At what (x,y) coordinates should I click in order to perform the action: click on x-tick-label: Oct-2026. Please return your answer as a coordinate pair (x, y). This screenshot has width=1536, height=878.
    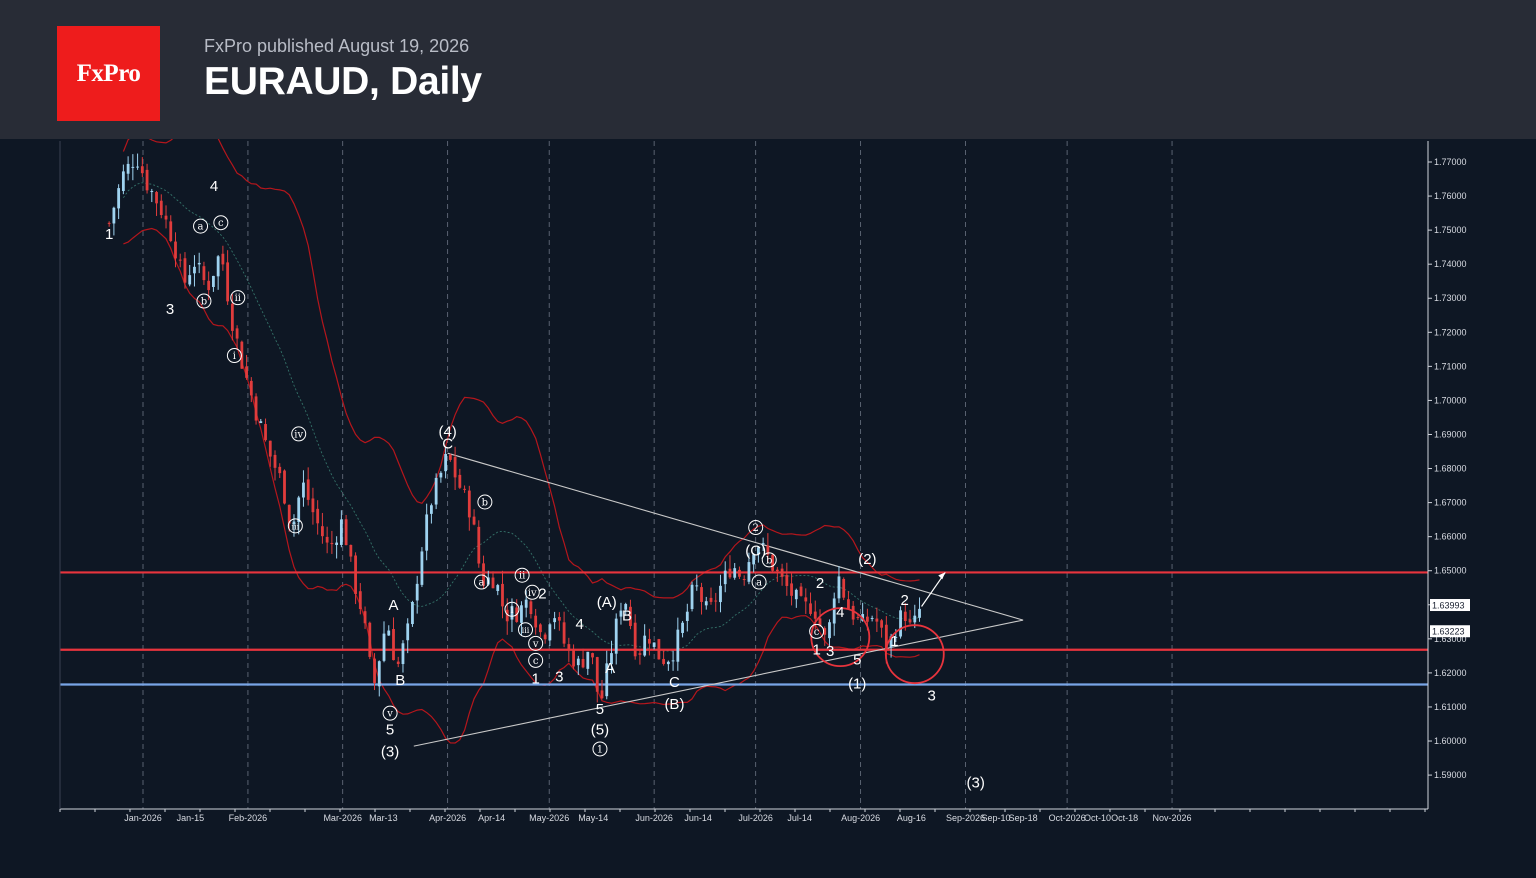
    Looking at the image, I should click on (1067, 818).